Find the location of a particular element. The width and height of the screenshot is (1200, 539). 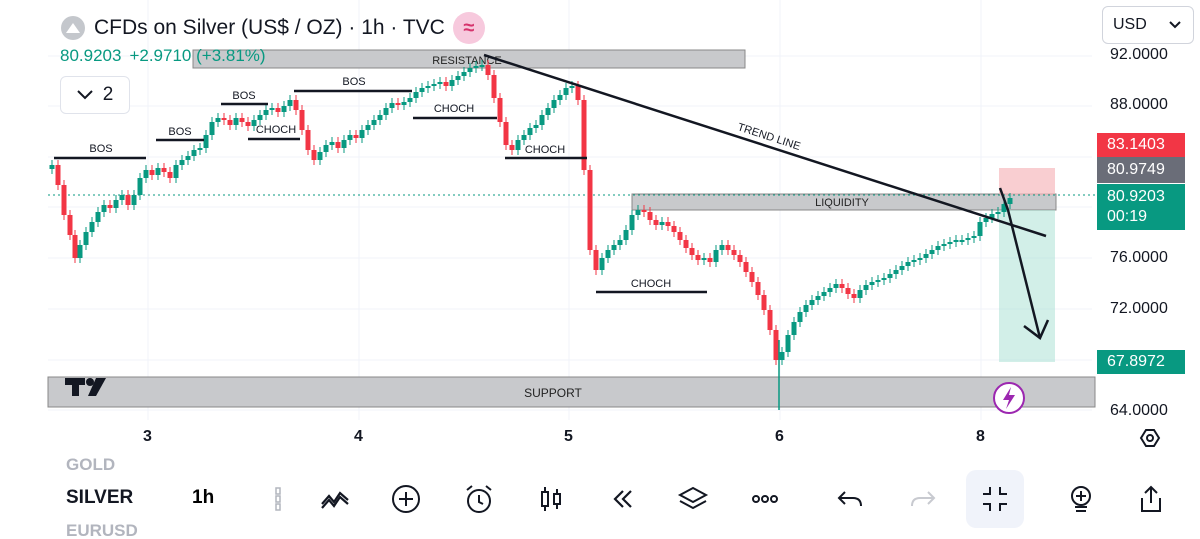

add-icon is located at coordinates (406, 499).